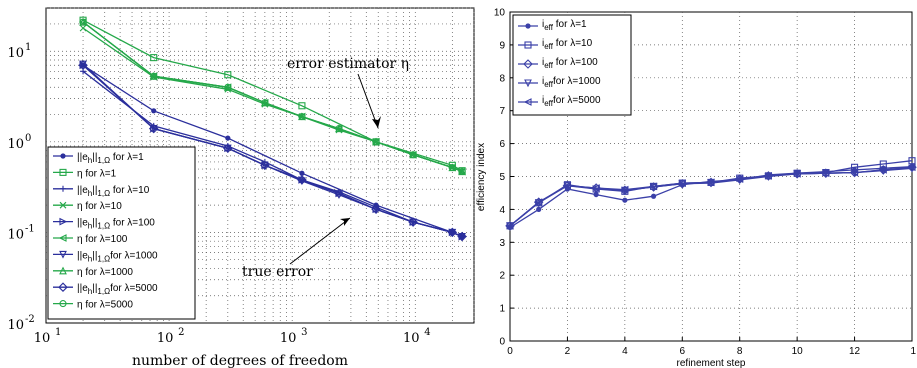 This screenshot has height=368, width=917. I want to click on legend-label: η for λ=10, so click(99, 206).